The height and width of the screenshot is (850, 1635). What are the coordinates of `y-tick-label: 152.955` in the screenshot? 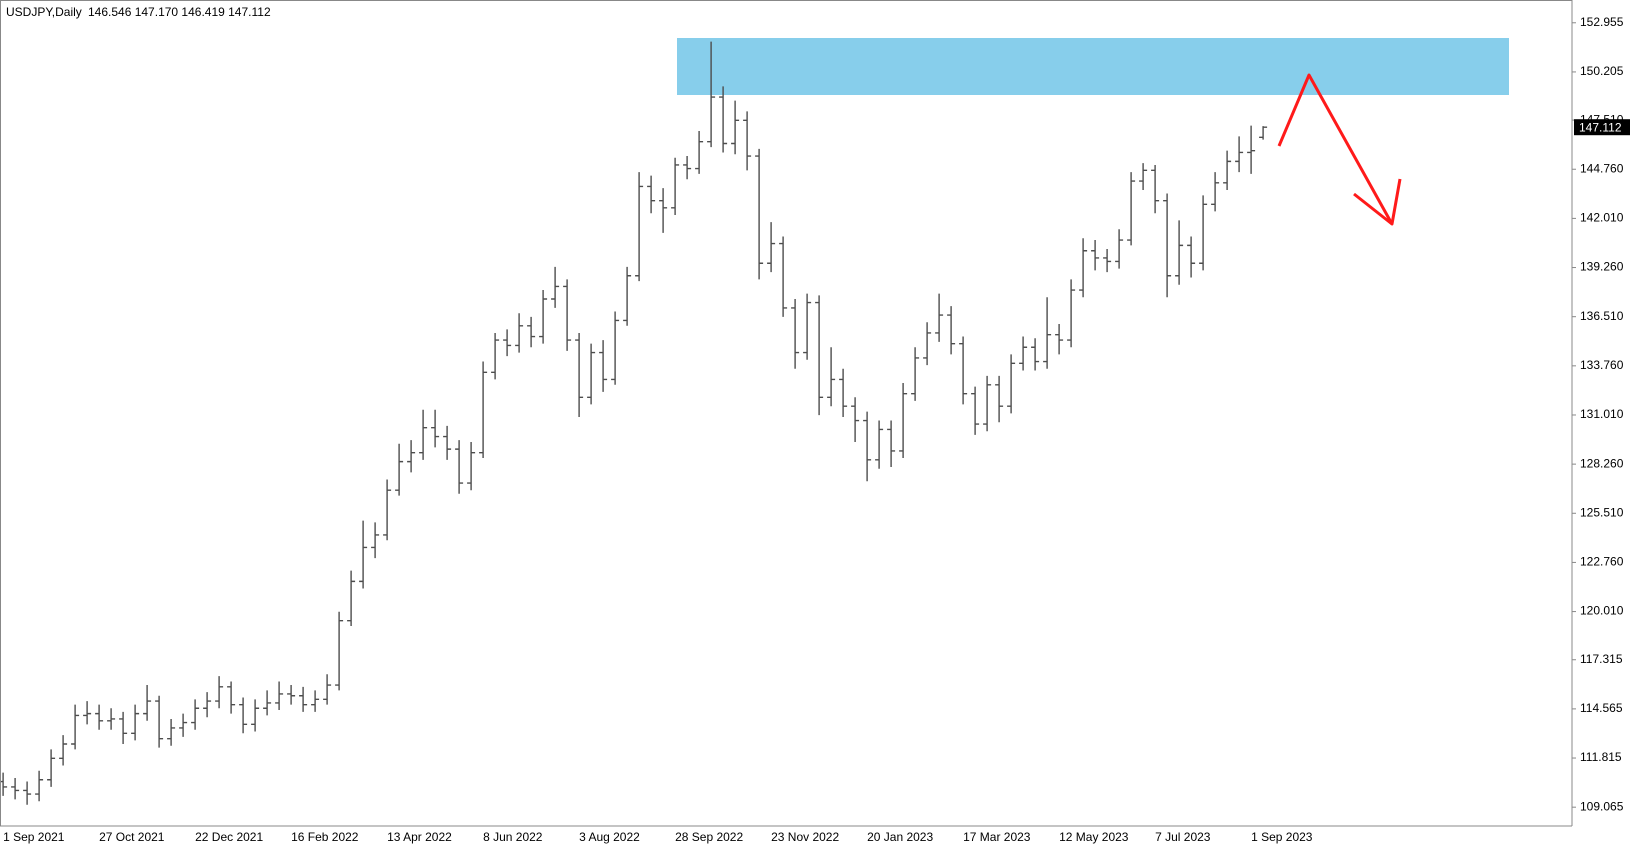 It's located at (1602, 22).